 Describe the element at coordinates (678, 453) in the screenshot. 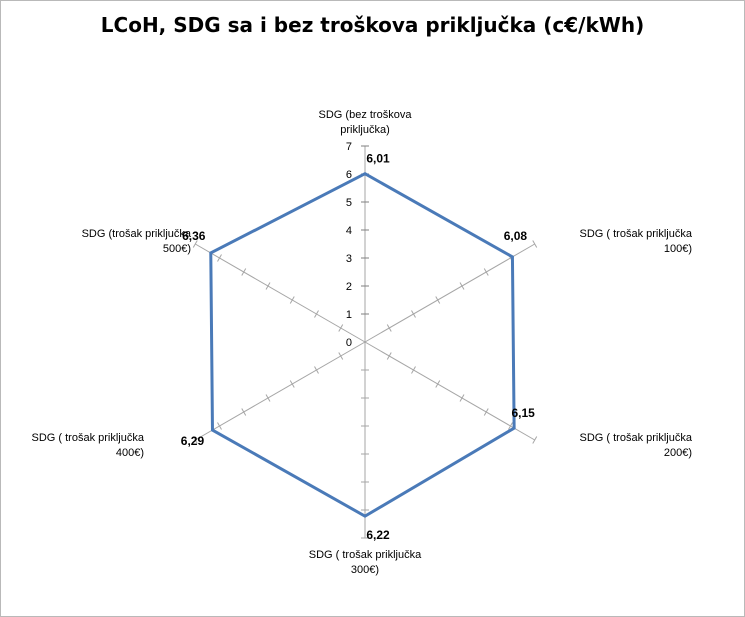

I see `category-label: 200€)` at that location.